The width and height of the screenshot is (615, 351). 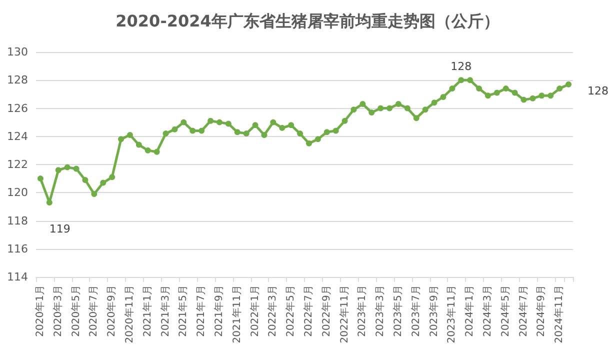 I want to click on x-tick-label: 2023年5月, so click(x=398, y=311).